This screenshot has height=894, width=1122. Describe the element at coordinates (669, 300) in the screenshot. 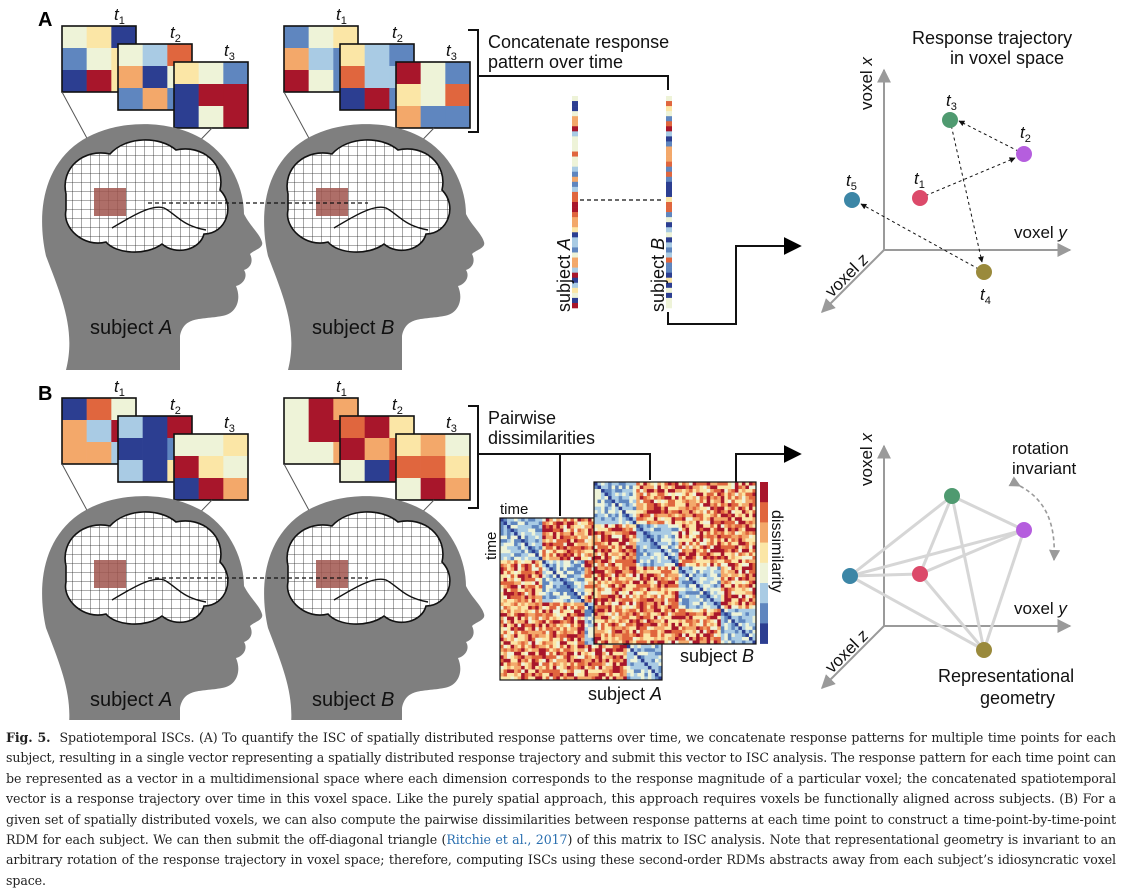

I see `vector-cell` at that location.